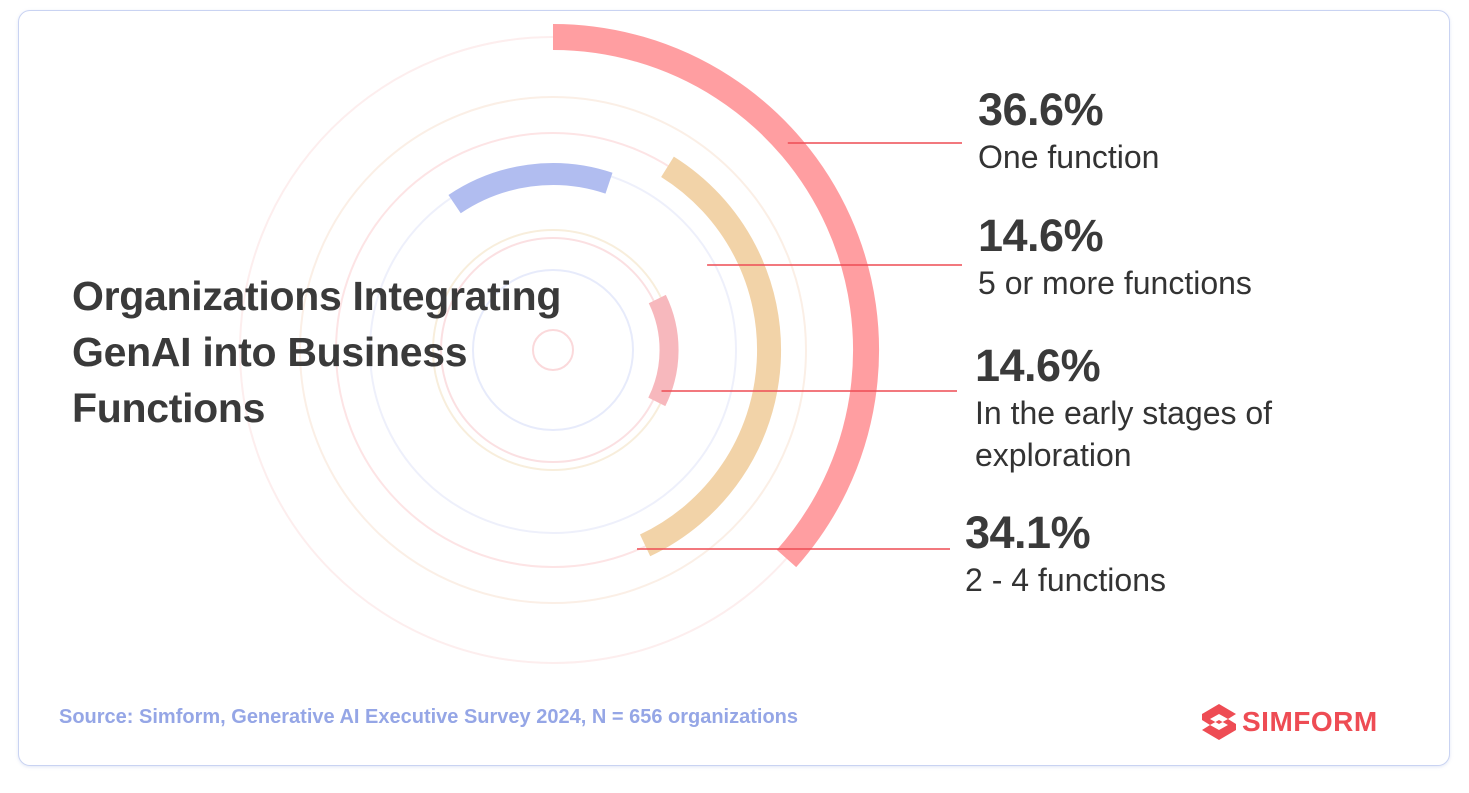 The width and height of the screenshot is (1469, 793). I want to click on arc-5-or-more-functions, so click(530, 188).